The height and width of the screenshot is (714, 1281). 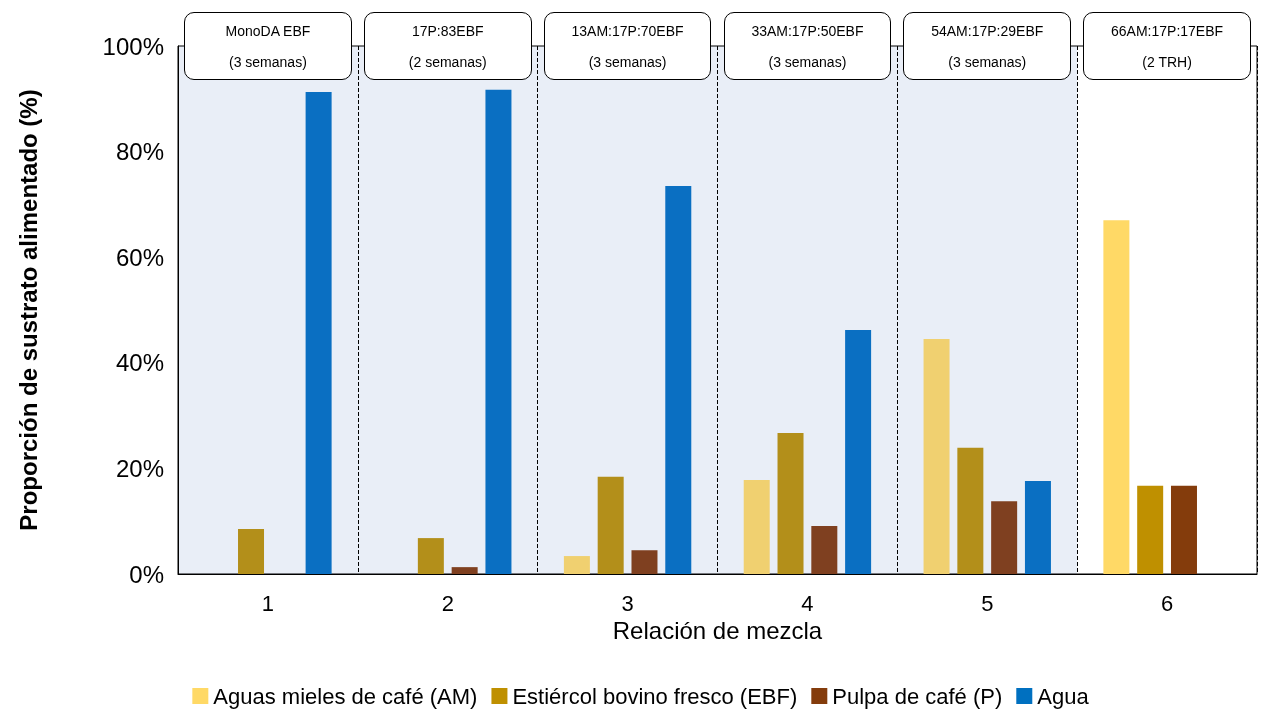 I want to click on y-tick-label: 20%, so click(x=139, y=468).